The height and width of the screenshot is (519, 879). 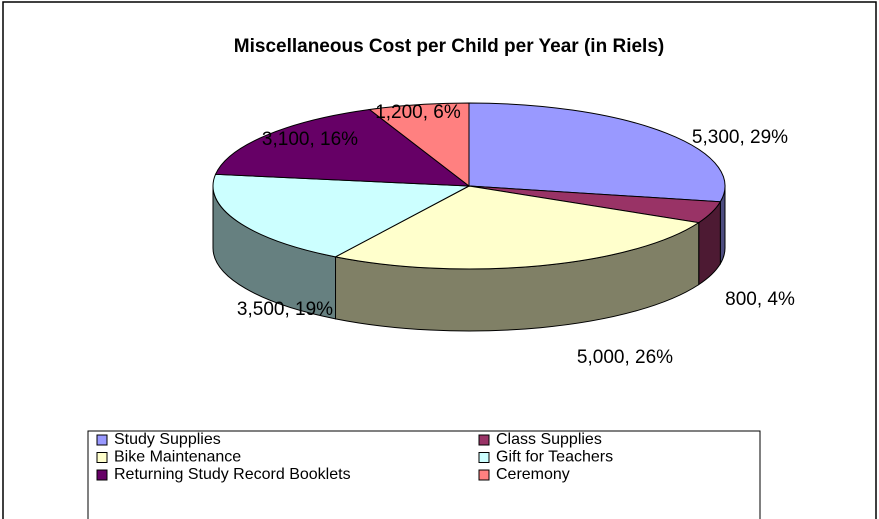 What do you see at coordinates (625, 357) in the screenshot?
I see `data-label: 5,000, 26%` at bounding box center [625, 357].